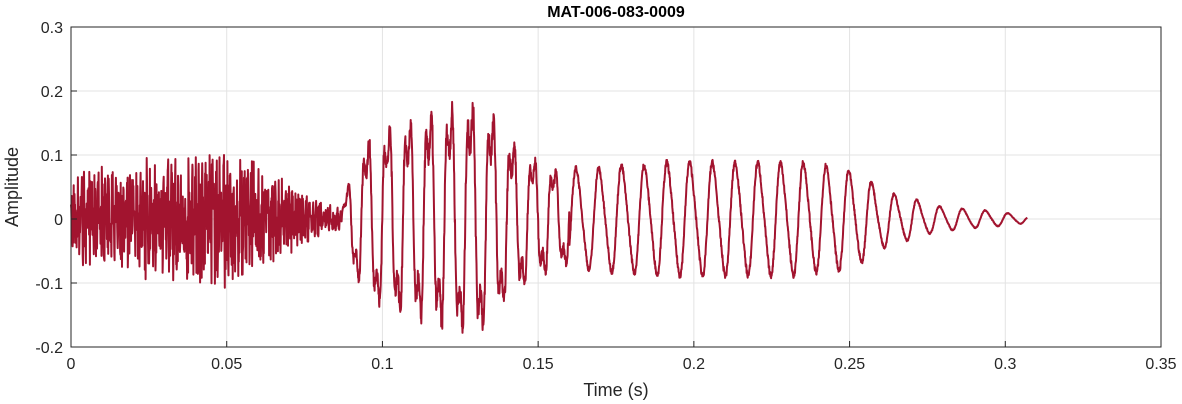 The width and height of the screenshot is (1182, 404). I want to click on y-tick-label: 0.3, so click(52, 28).